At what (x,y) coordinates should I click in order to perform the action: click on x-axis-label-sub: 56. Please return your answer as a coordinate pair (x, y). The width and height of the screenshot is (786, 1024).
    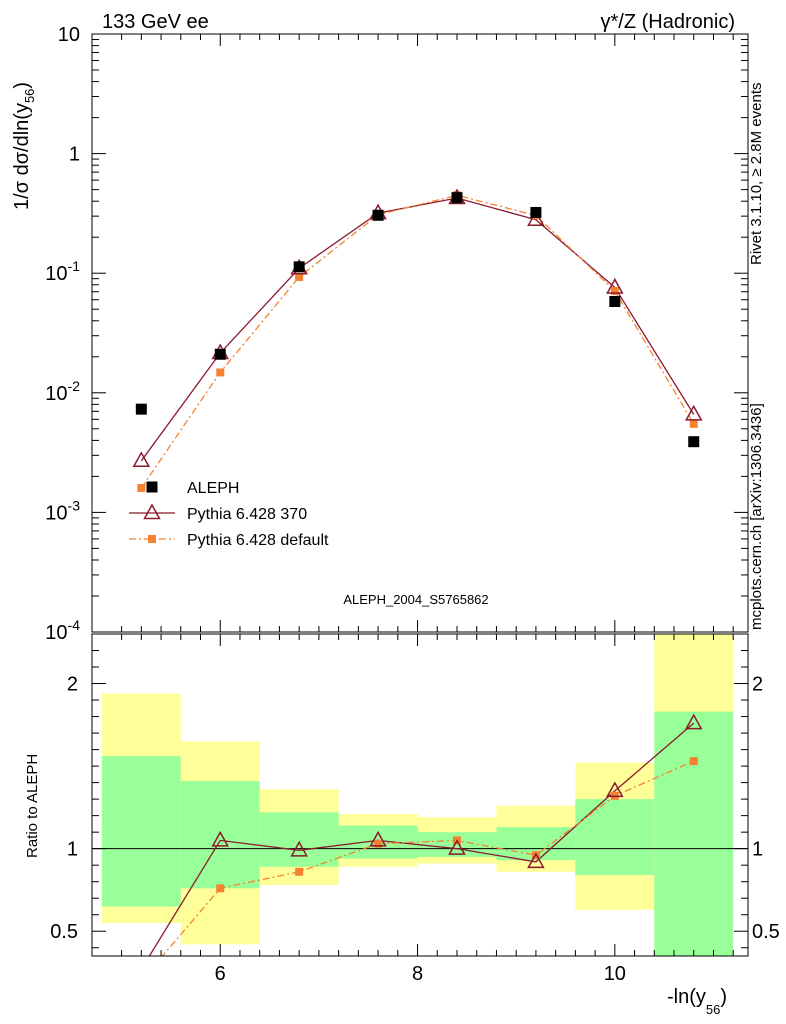
    Looking at the image, I should click on (713, 1009).